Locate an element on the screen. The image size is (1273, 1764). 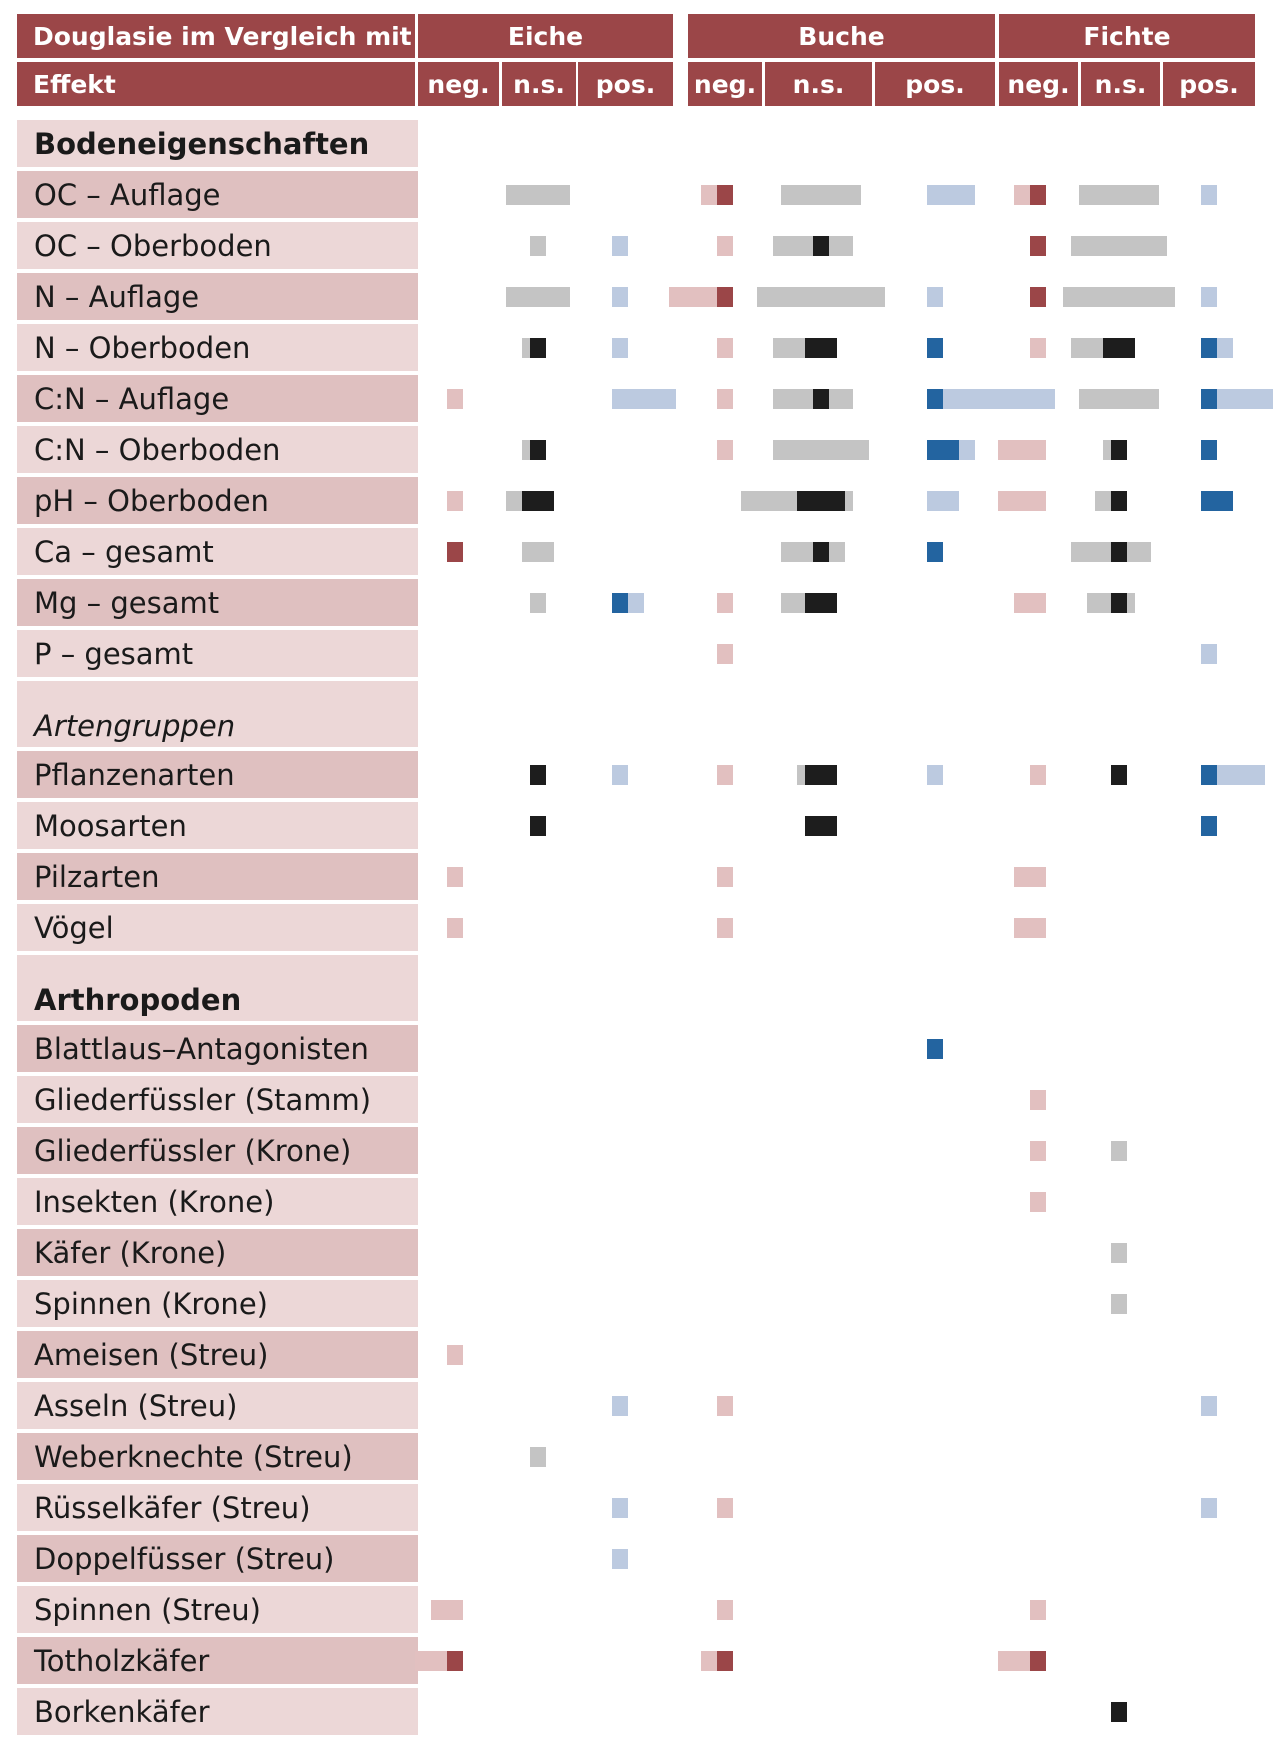
row-label: C:N – Auflage is located at coordinates (217, 398).